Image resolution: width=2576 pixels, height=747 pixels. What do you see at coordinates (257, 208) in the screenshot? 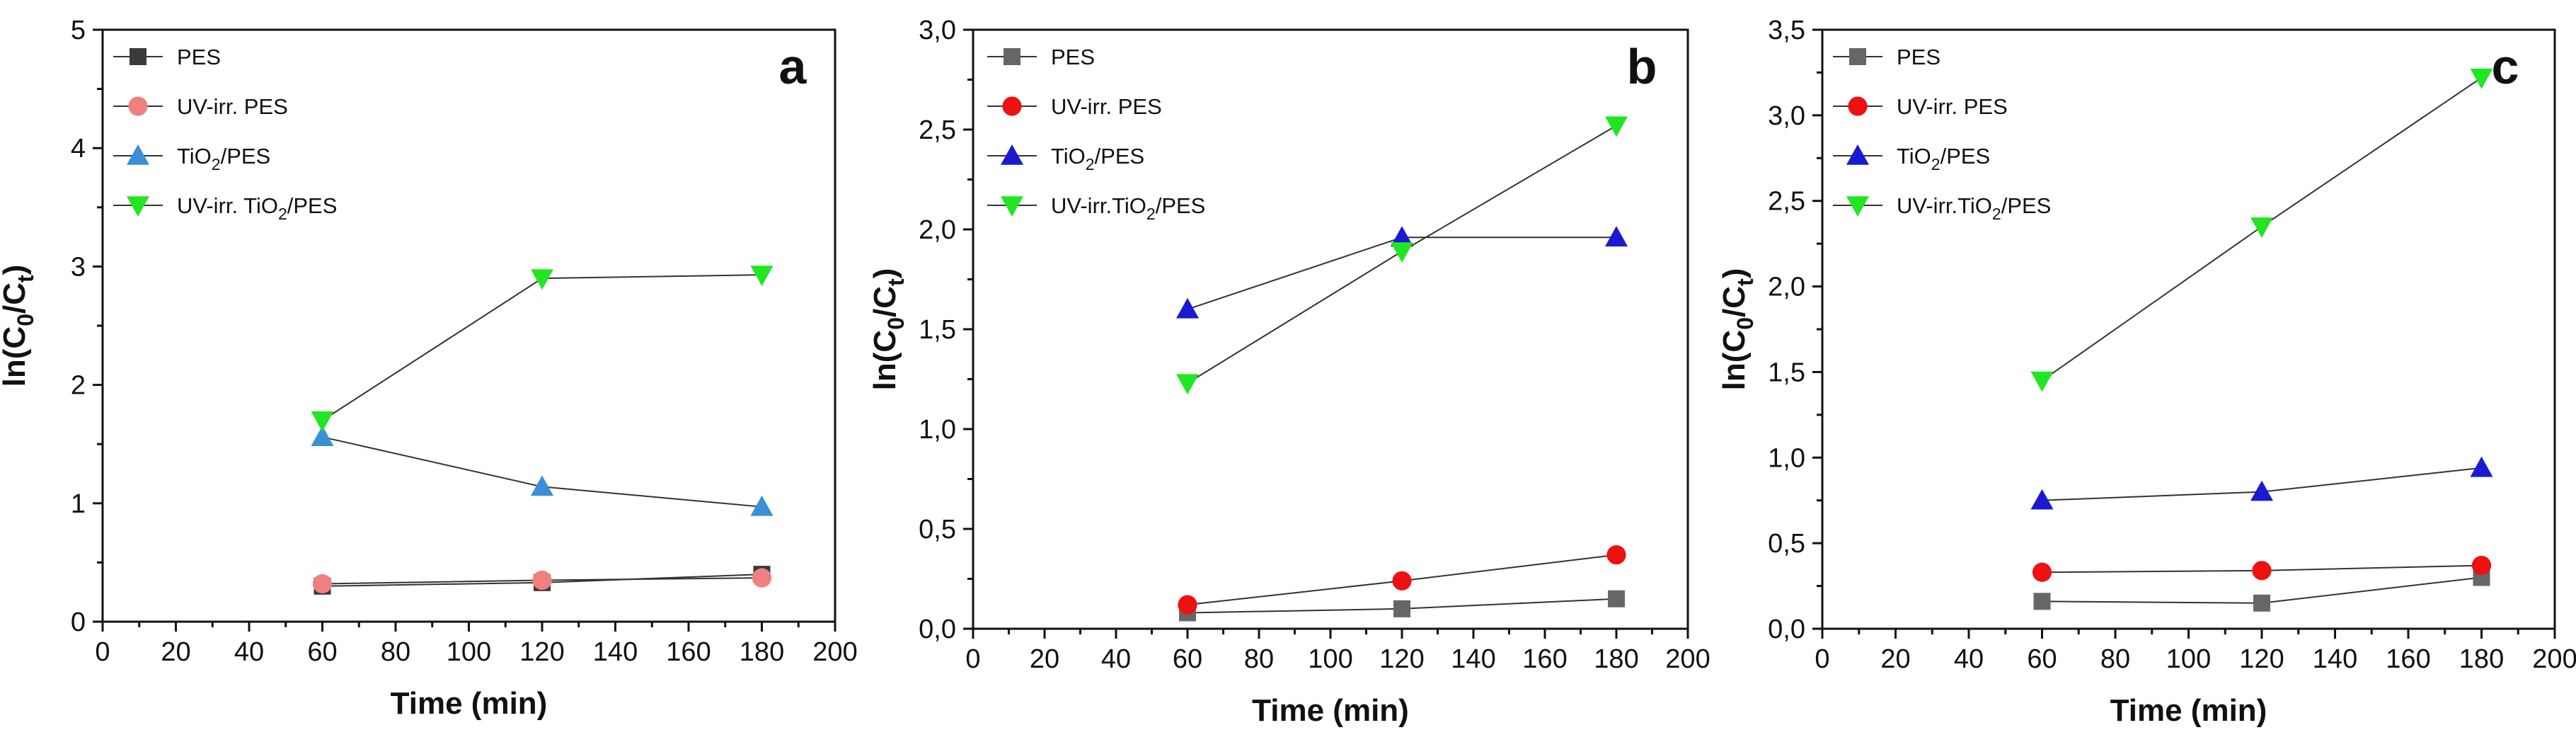
I see `legend-label: UV-irr. TiO2/PES` at bounding box center [257, 208].